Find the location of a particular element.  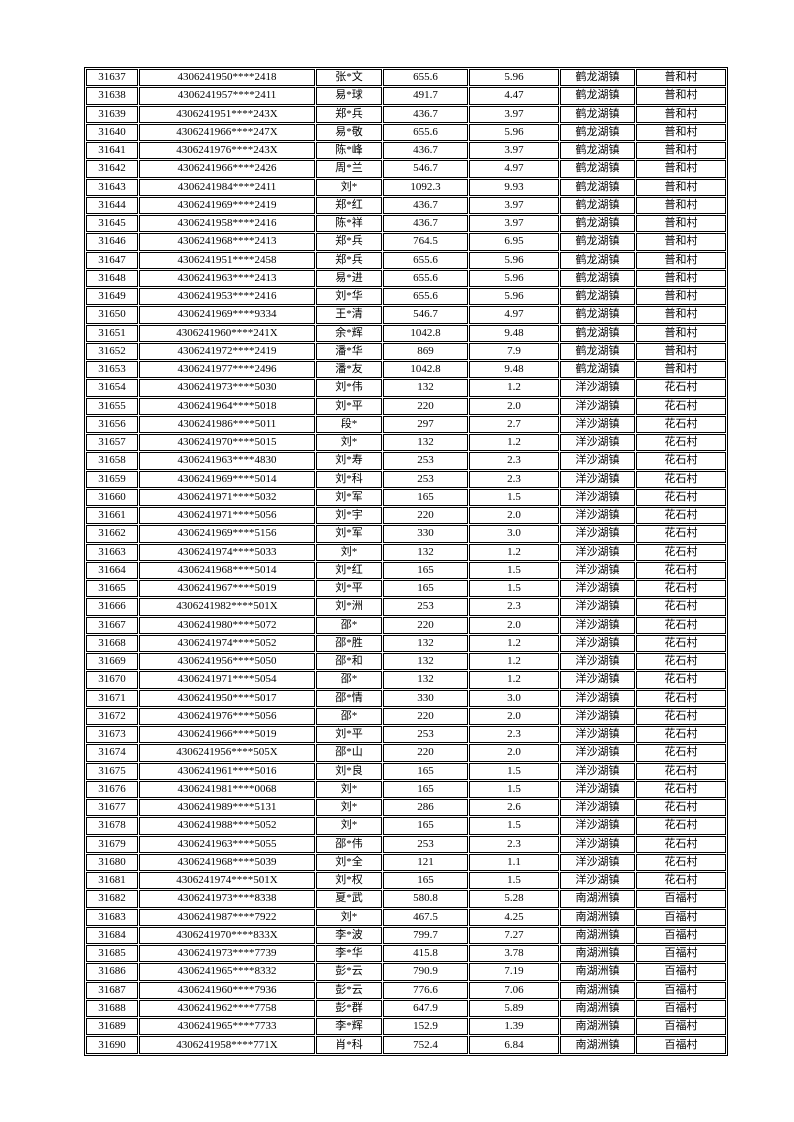

cell-value-2: 6.84 is located at coordinates (514, 1045).